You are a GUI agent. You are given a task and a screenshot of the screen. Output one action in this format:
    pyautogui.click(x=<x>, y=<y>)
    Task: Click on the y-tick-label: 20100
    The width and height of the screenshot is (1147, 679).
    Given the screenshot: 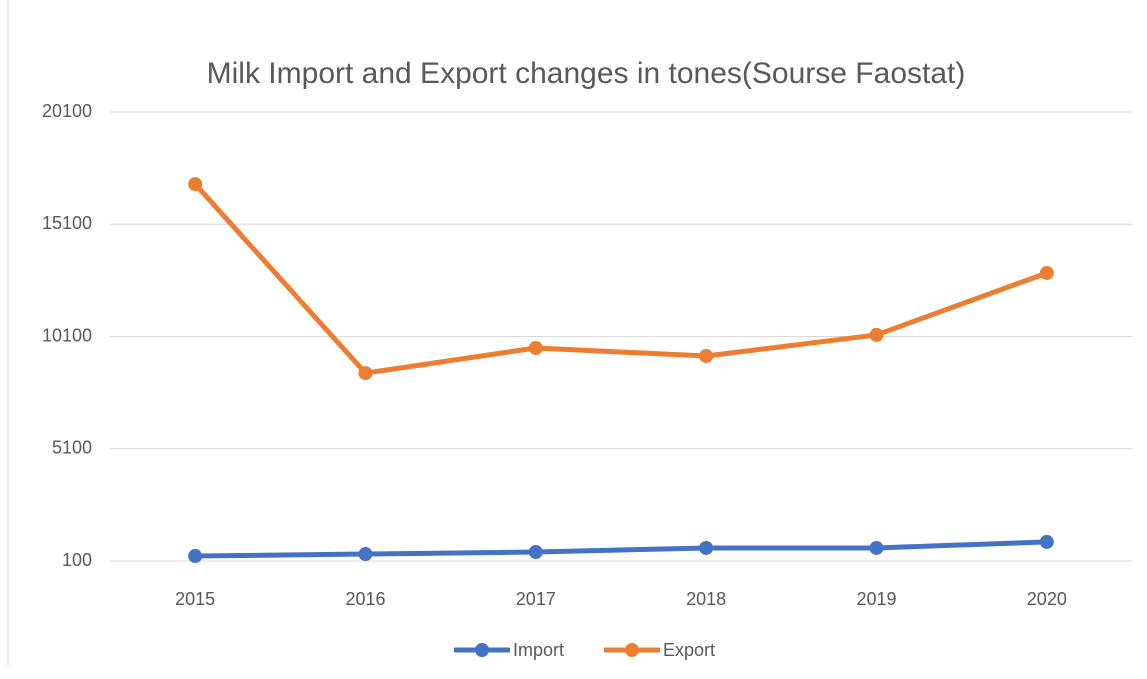 What is the action you would take?
    pyautogui.click(x=67, y=111)
    